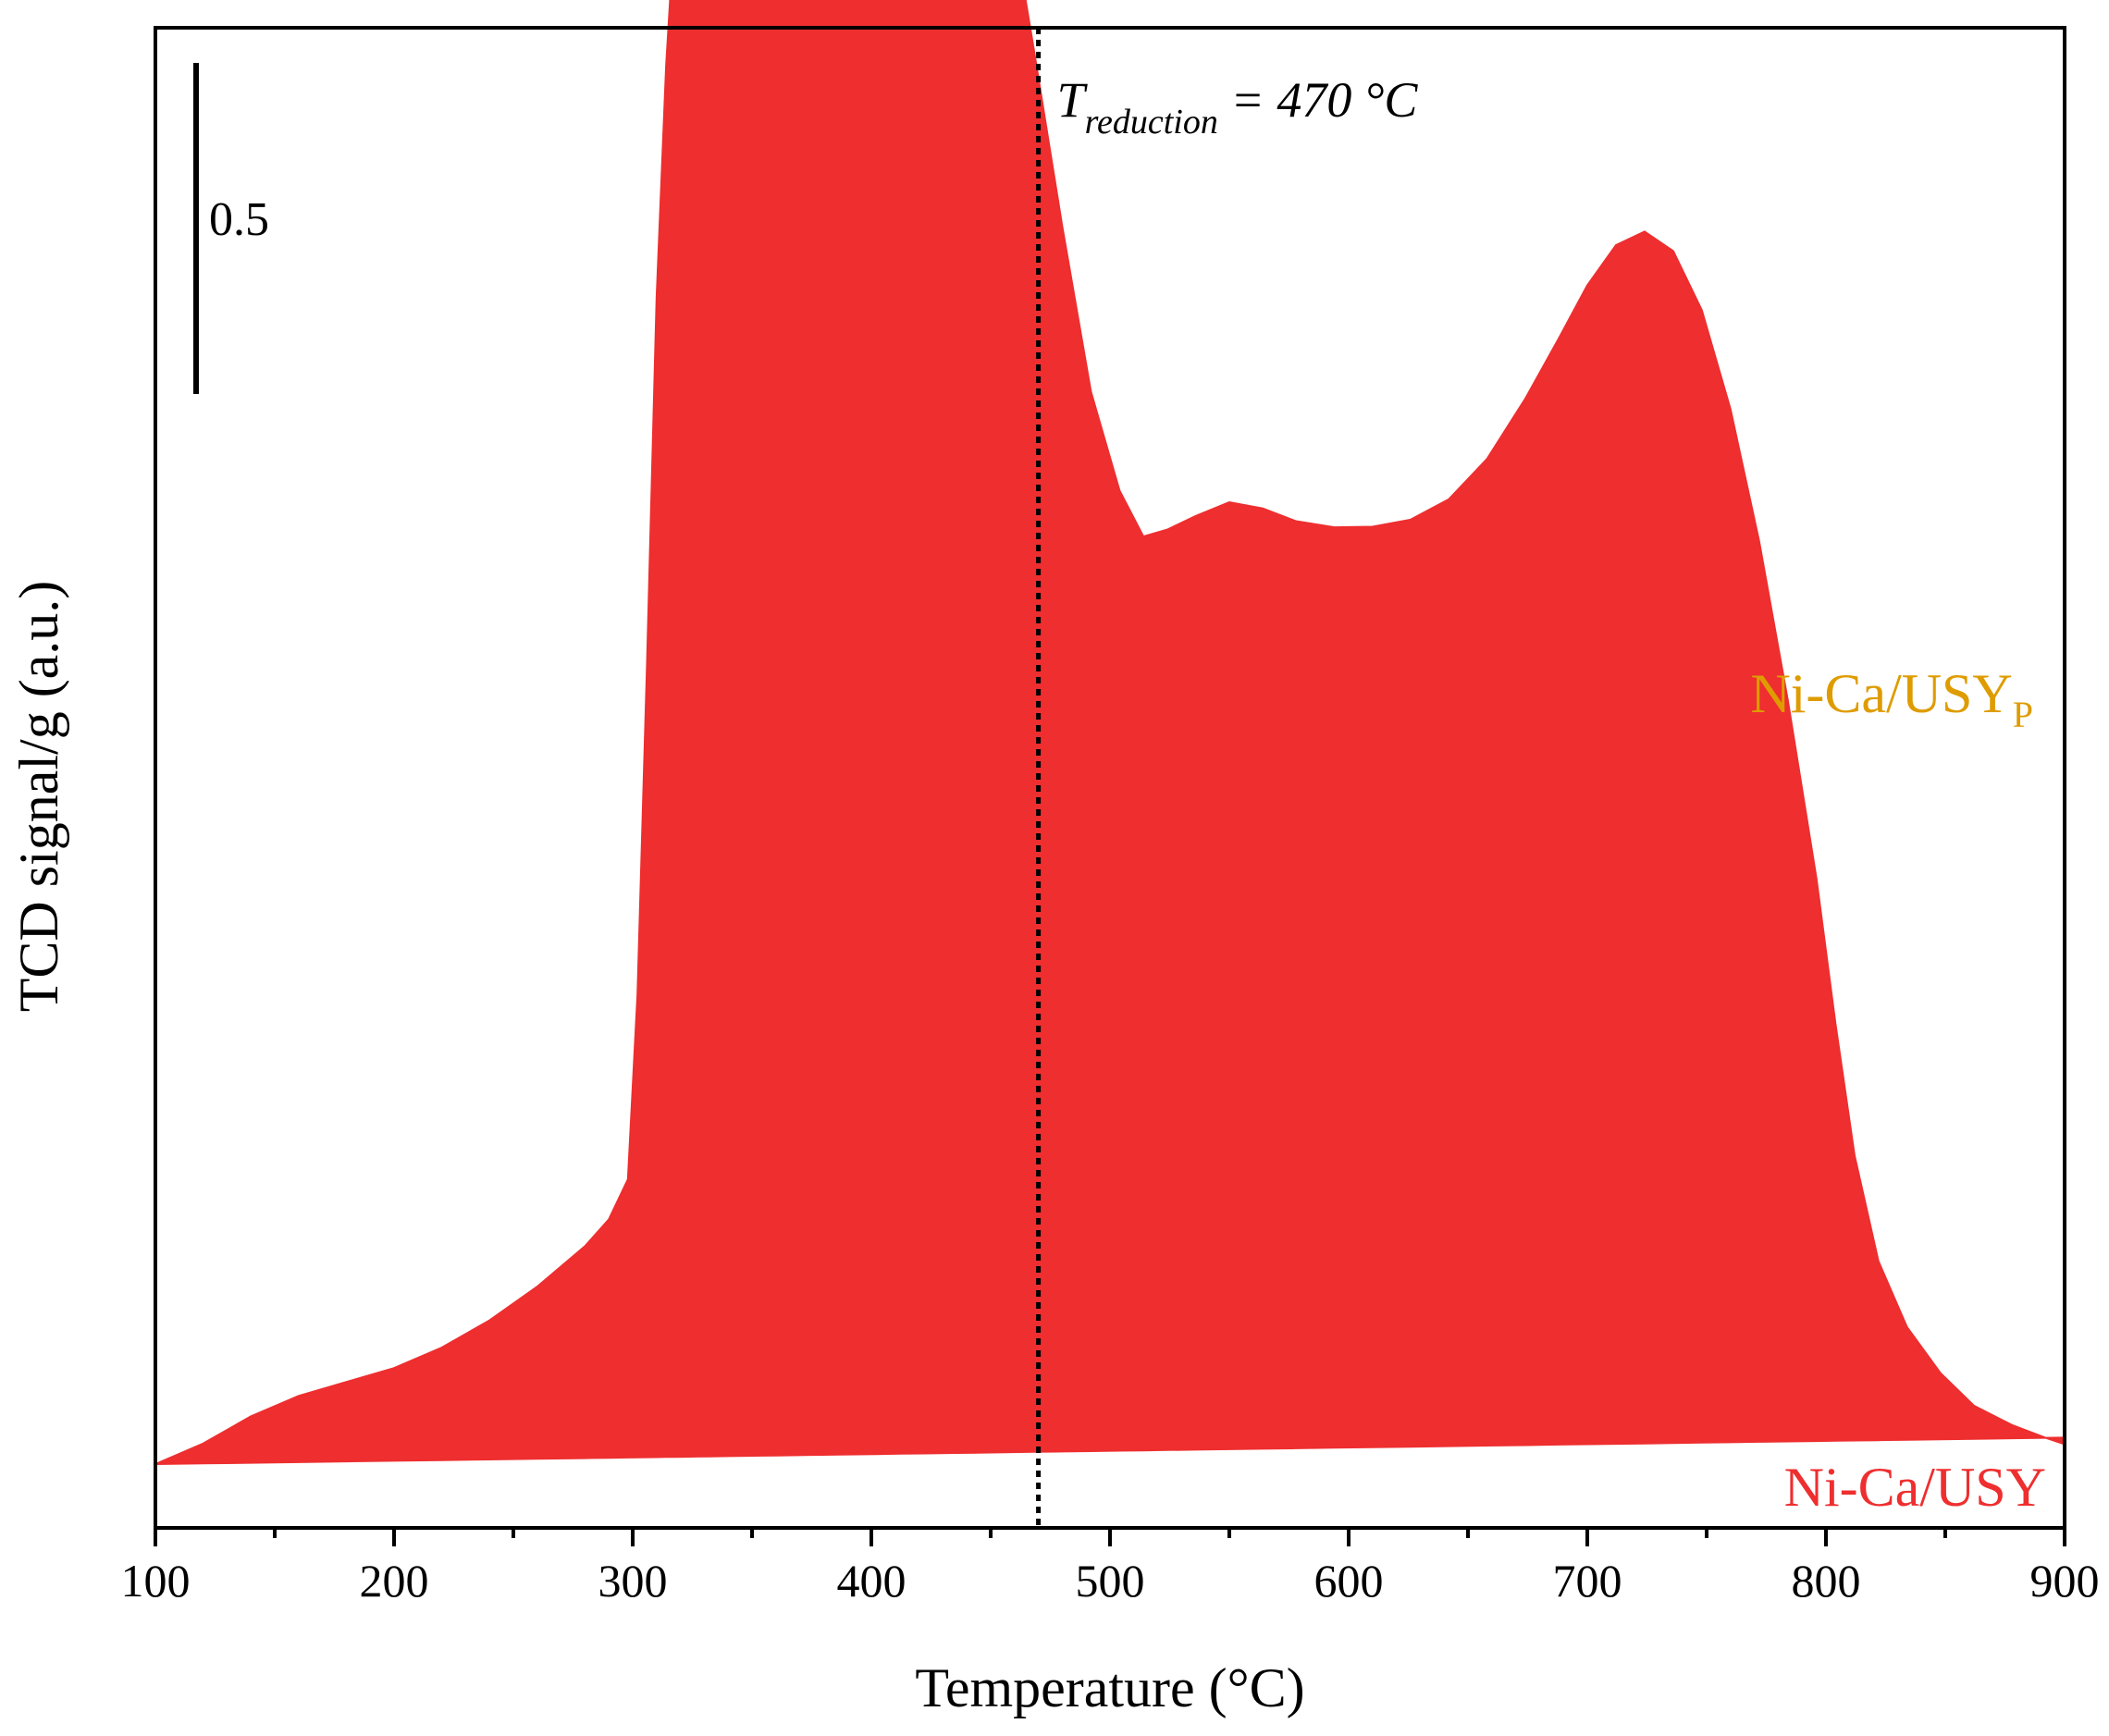  Describe the element at coordinates (872, 1581) in the screenshot. I see `x-tick-label-400: 400` at that location.